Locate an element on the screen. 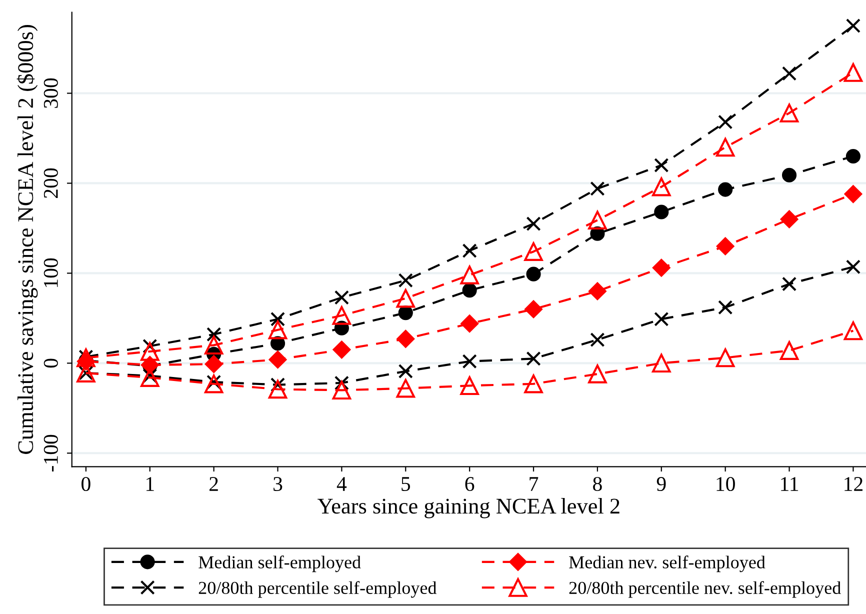 Image resolution: width=866 pixels, height=614 pixels. y-tick-label: 100 is located at coordinates (51, 272).